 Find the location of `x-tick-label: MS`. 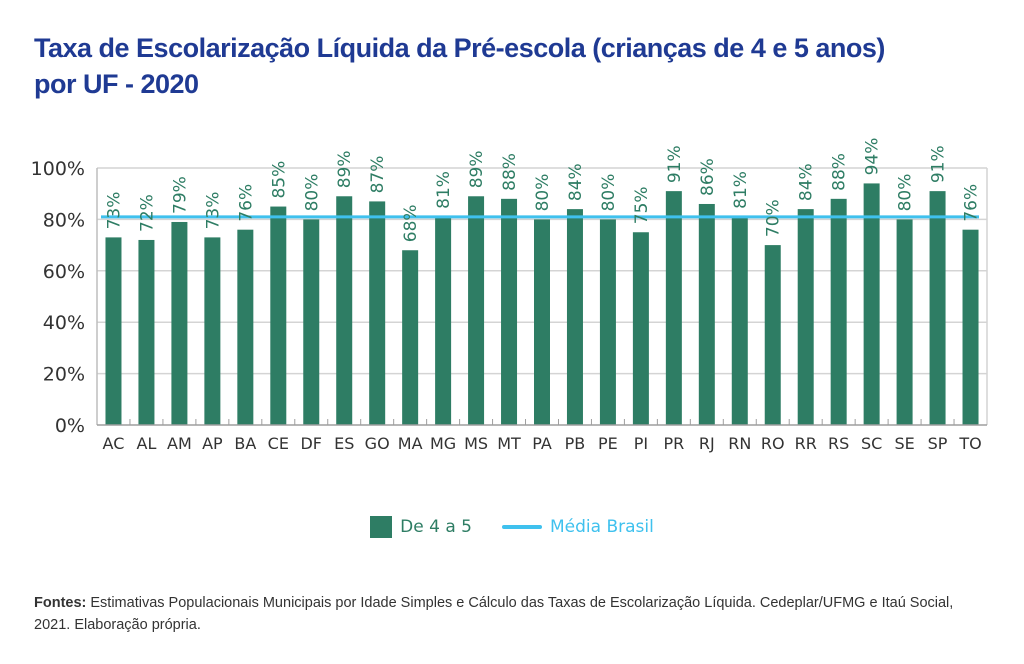

x-tick-label: MS is located at coordinates (476, 443).